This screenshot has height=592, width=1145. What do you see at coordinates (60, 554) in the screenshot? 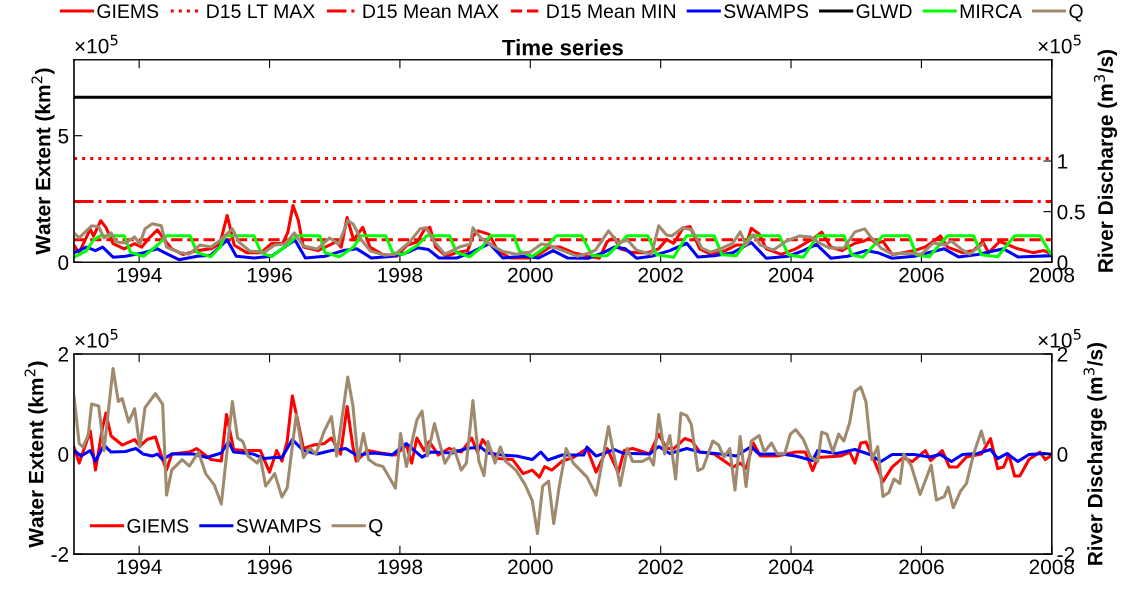
I see `y-tick-label: -2` at bounding box center [60, 554].